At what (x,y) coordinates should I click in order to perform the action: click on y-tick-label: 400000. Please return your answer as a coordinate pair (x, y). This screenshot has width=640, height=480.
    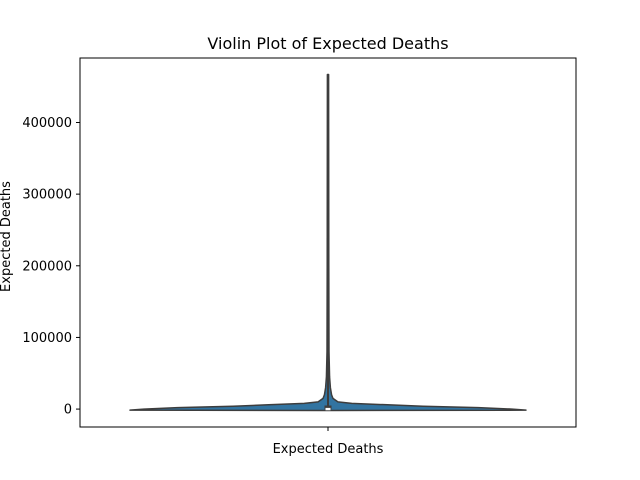
    Looking at the image, I should click on (47, 123).